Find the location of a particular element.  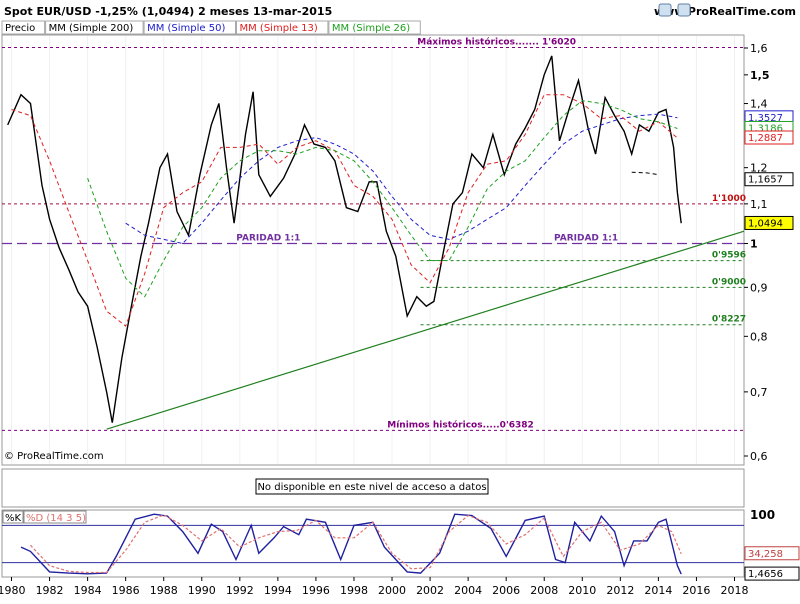

y-tick-label: 0,7 is located at coordinates (759, 392).